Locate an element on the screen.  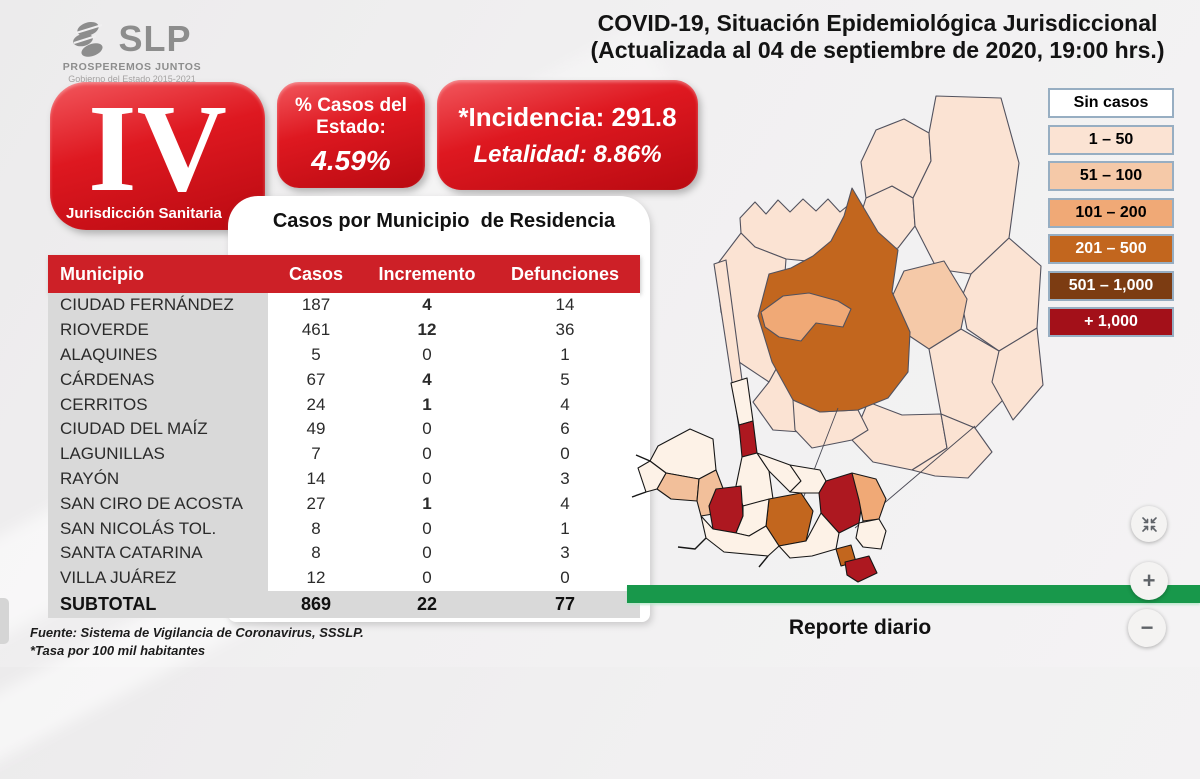
zoom-in-button: + is located at coordinates (1149, 581).